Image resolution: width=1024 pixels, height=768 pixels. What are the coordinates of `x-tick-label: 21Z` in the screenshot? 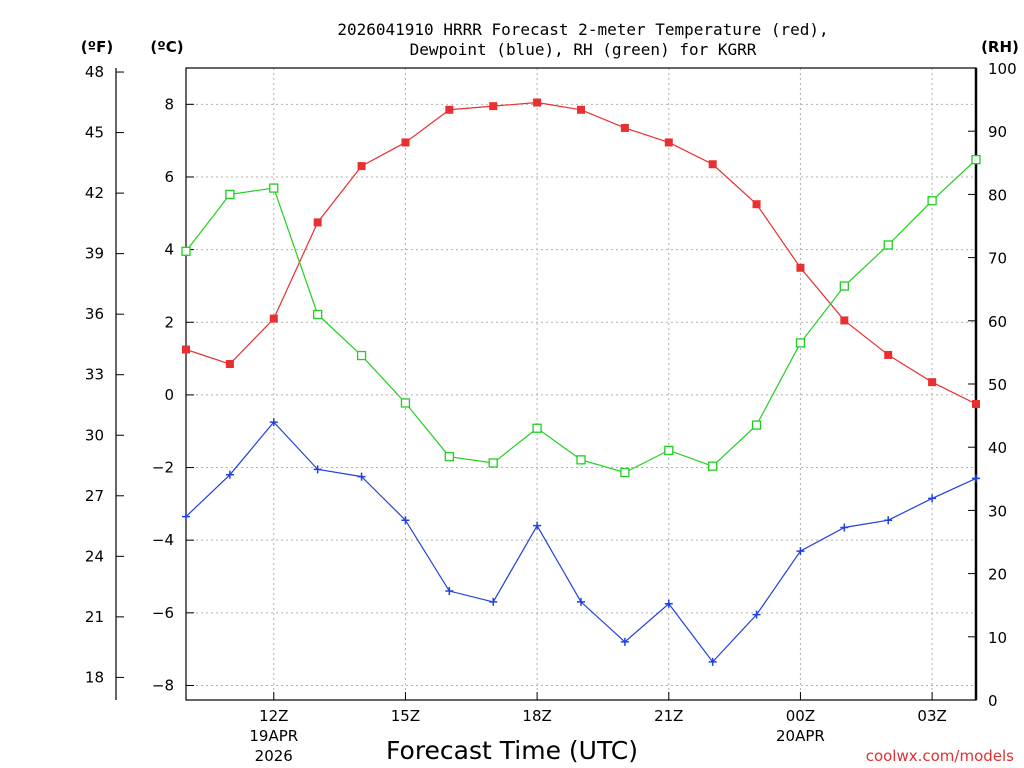 It's located at (668, 716).